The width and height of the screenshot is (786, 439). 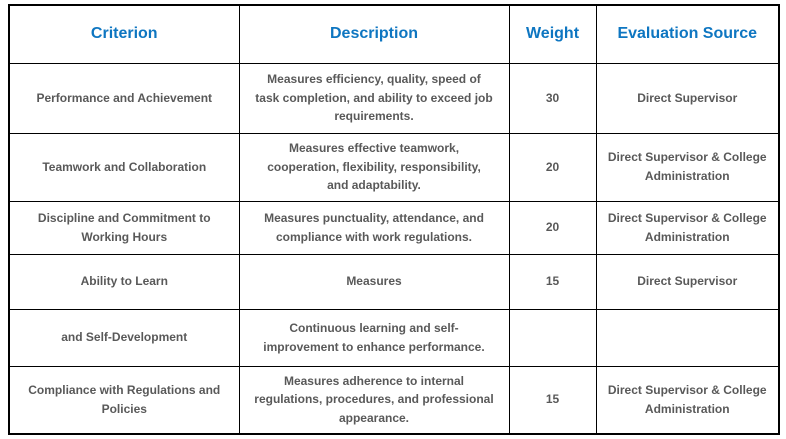 I want to click on header-cell-weight: Weight, so click(x=552, y=34).